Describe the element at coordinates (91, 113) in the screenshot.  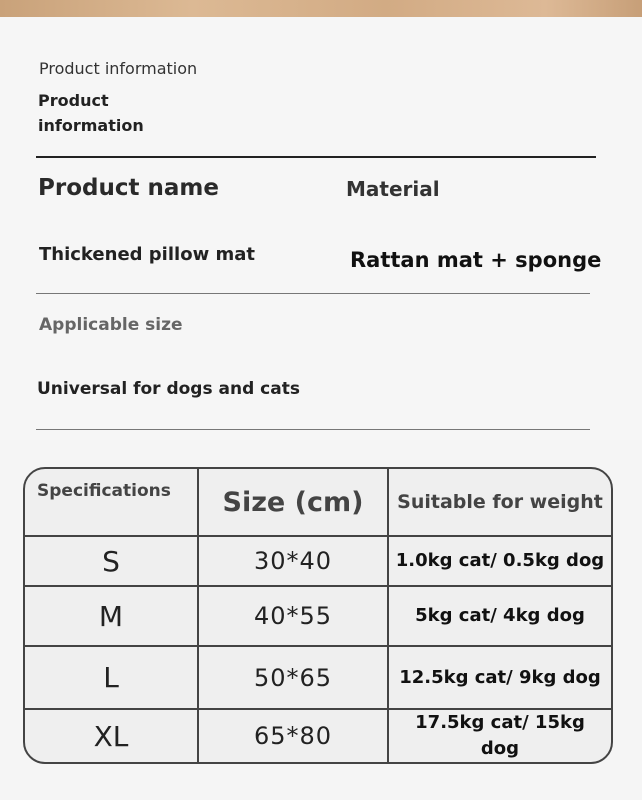
I see `section-title: Product information` at that location.